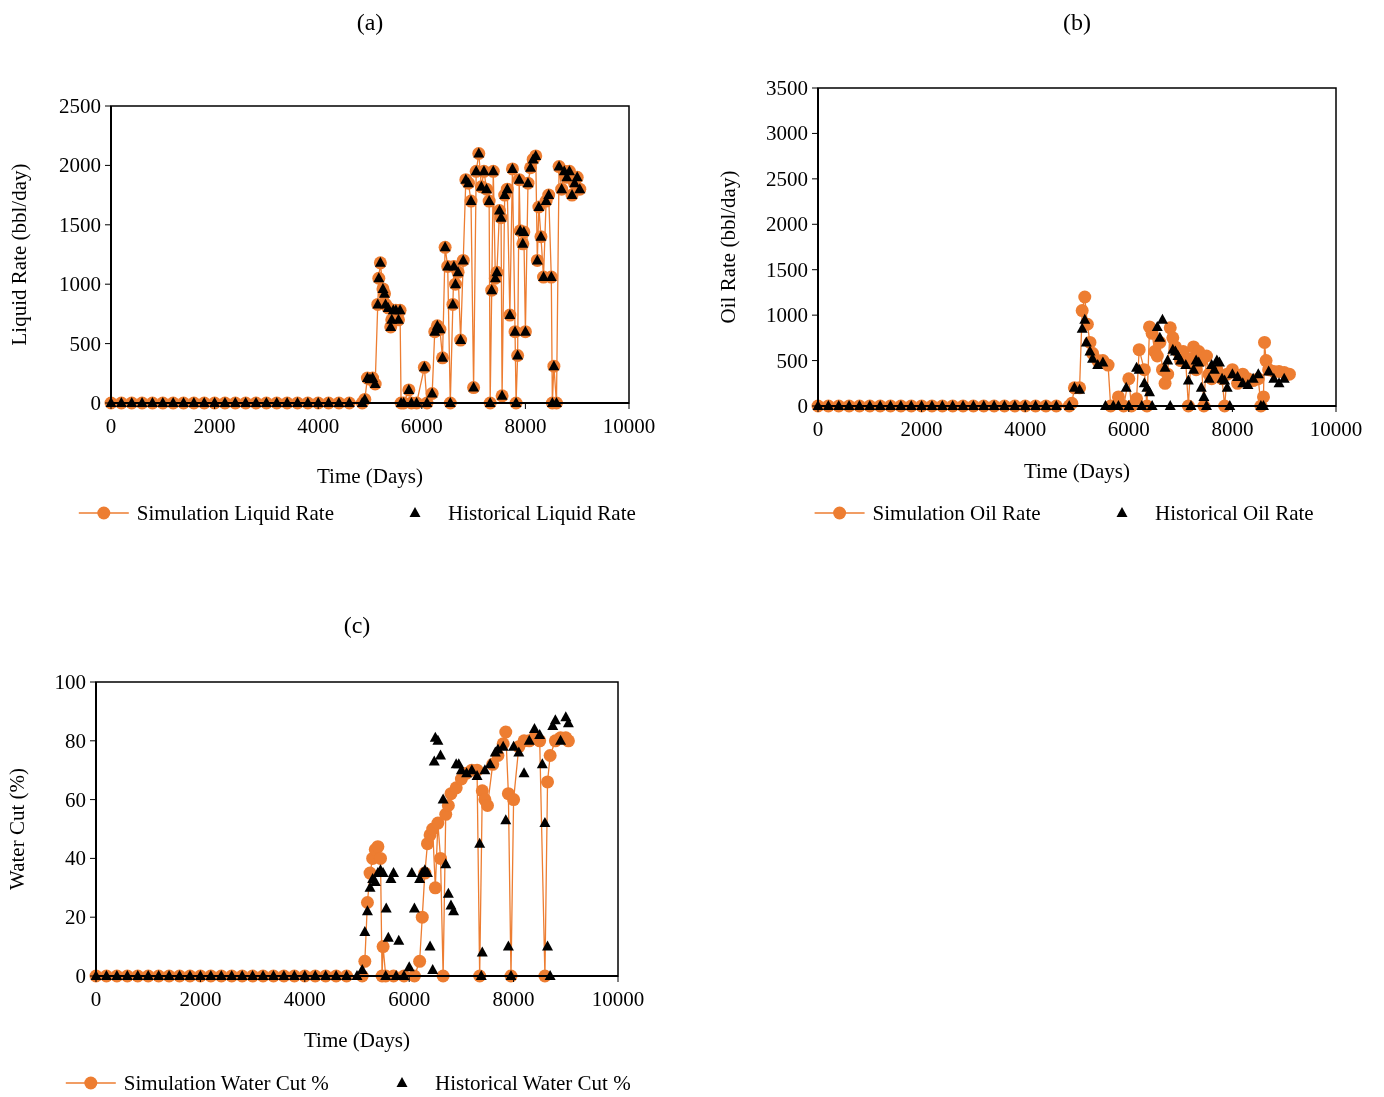 The width and height of the screenshot is (1384, 1097). What do you see at coordinates (235, 513) in the screenshot?
I see `legend-label: Simulation Liquid Rate` at bounding box center [235, 513].